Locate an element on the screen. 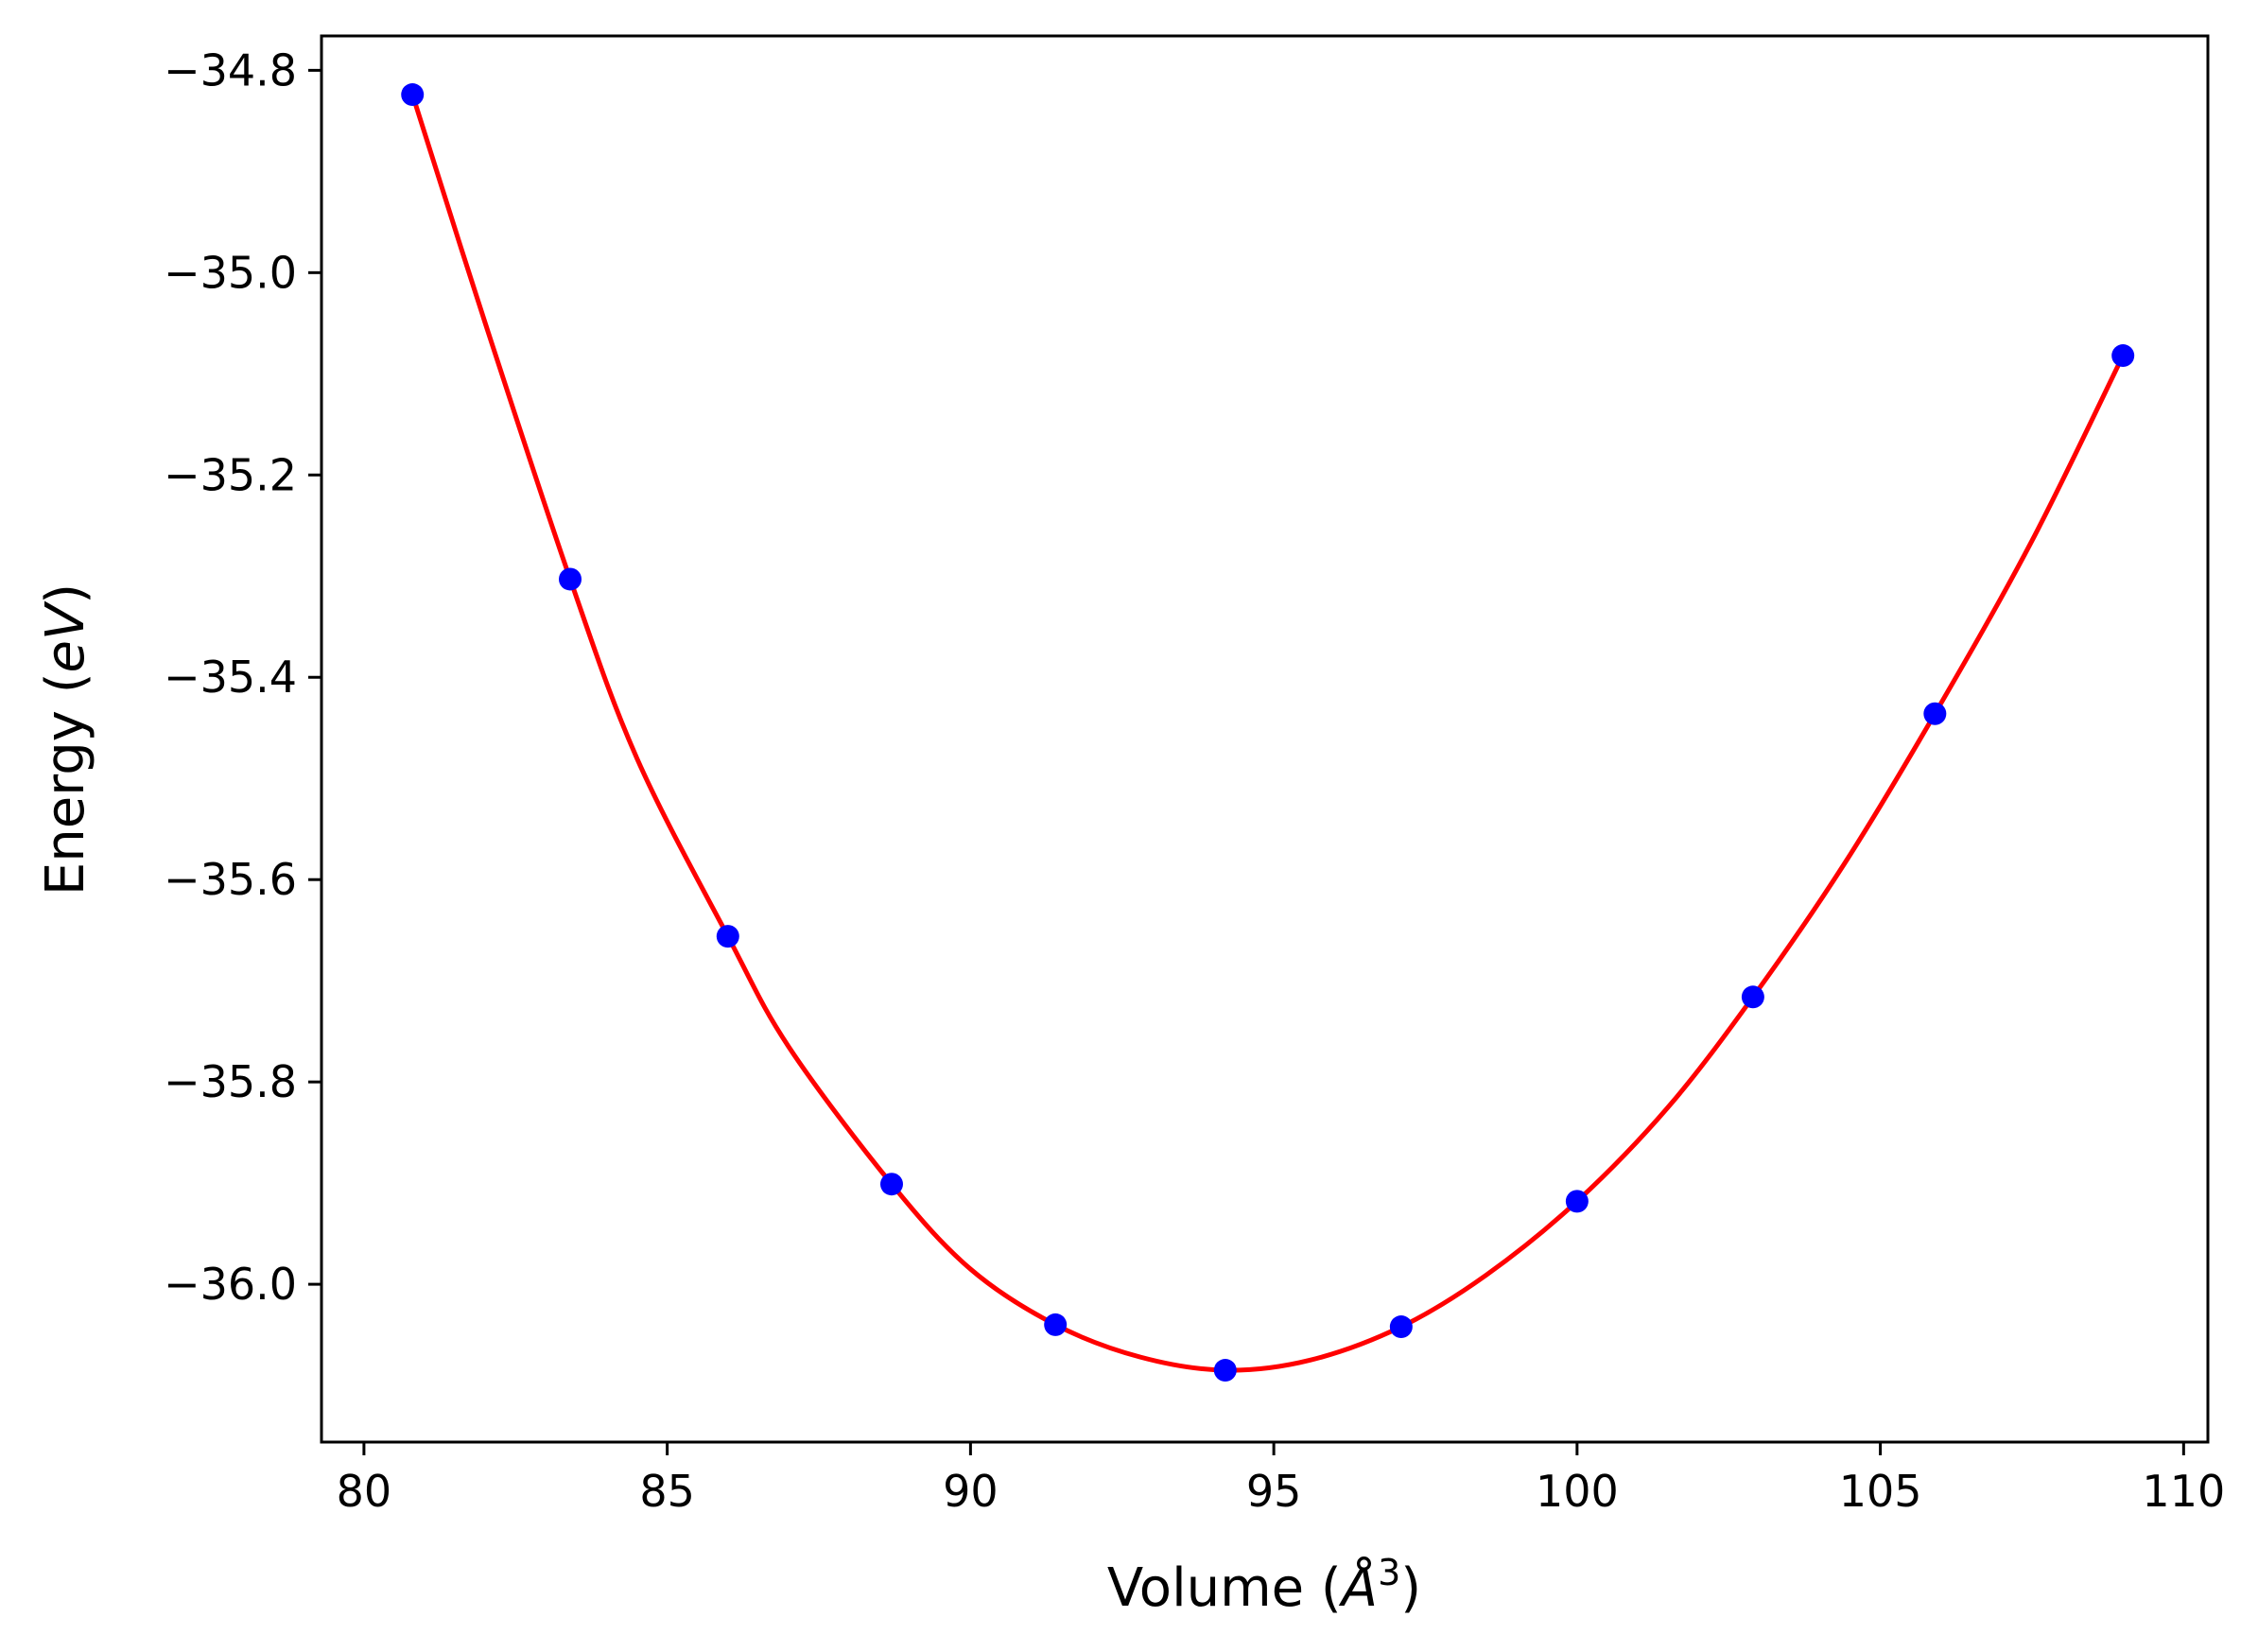 The height and width of the screenshot is (1652, 2258). x-tick-label: 110 is located at coordinates (2183, 1492).